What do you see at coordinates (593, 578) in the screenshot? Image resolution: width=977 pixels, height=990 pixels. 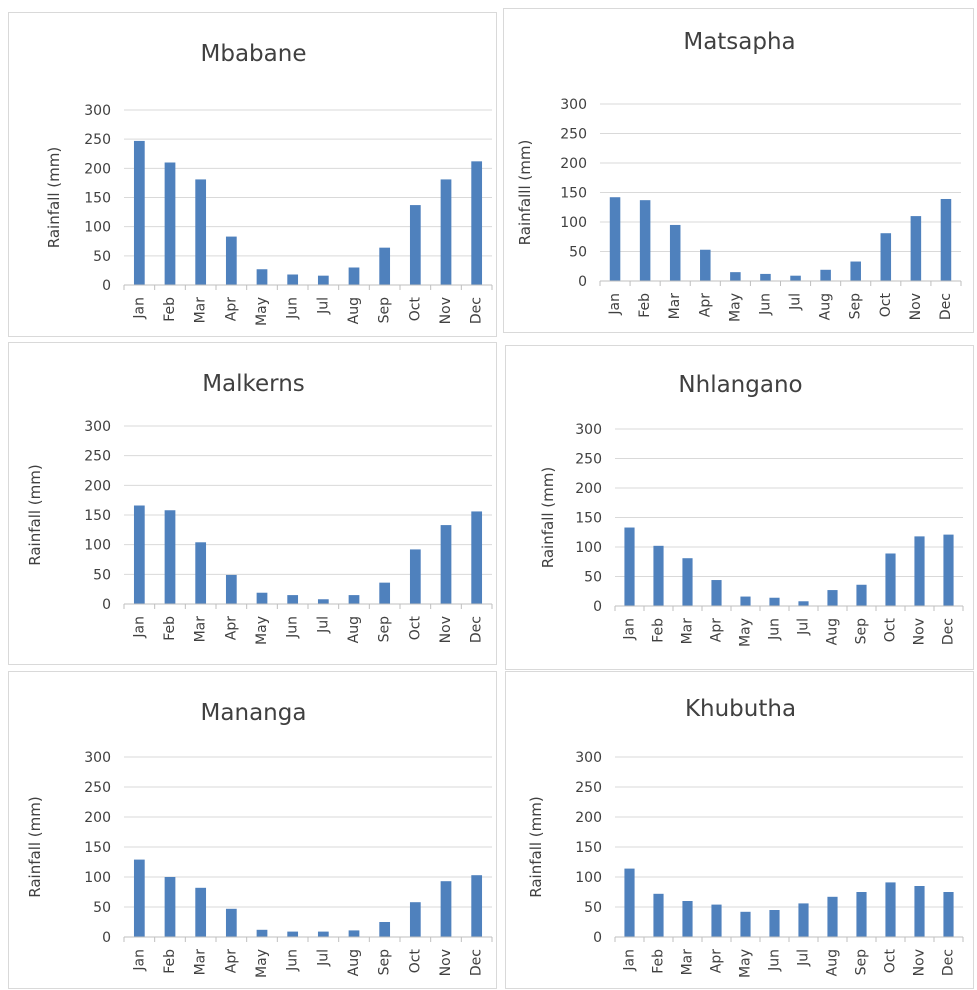 I see `y-tick-label-nhlangano-50: 50` at bounding box center [593, 578].